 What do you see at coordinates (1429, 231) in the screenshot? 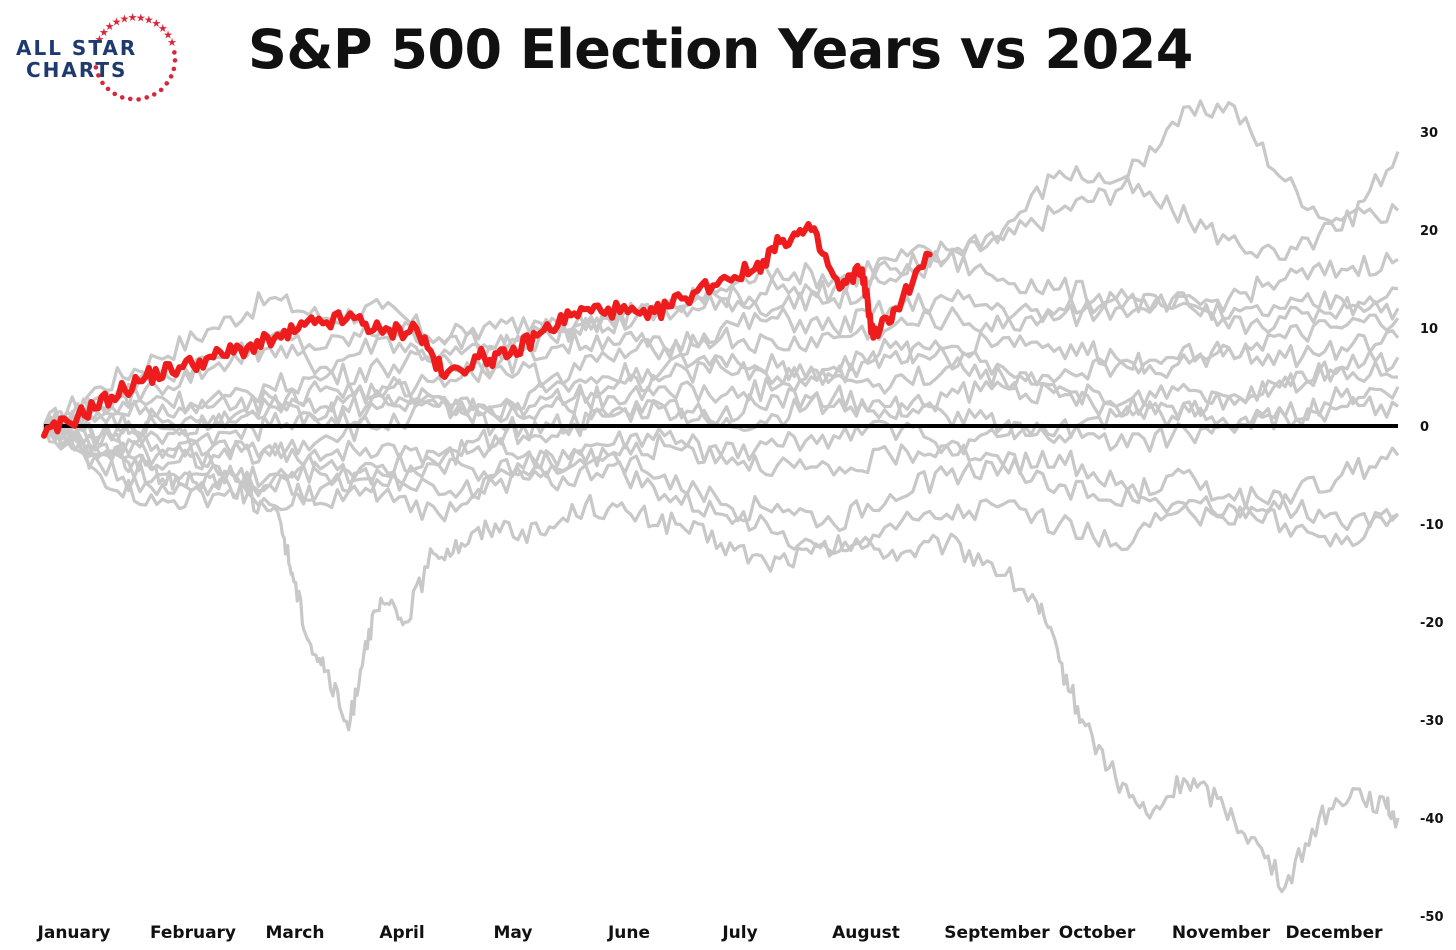
I see `y-tick-label: 20` at bounding box center [1429, 231].